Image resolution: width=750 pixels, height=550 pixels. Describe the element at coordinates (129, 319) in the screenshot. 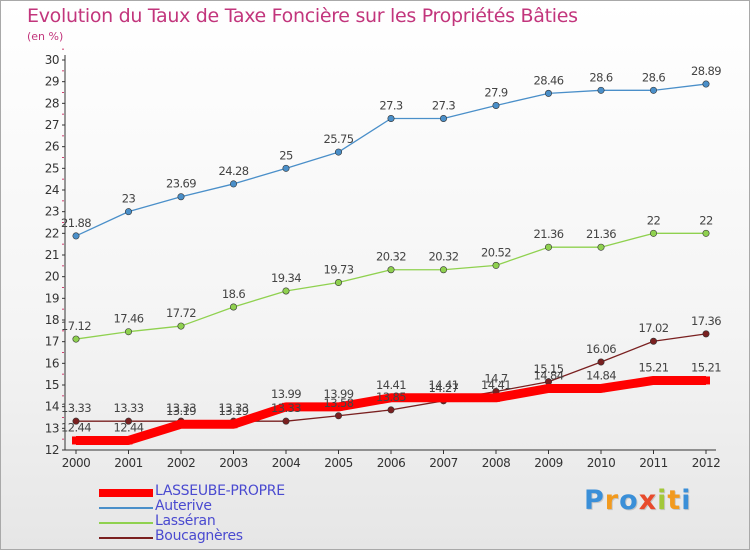

I see `data-label: 17.46` at that location.